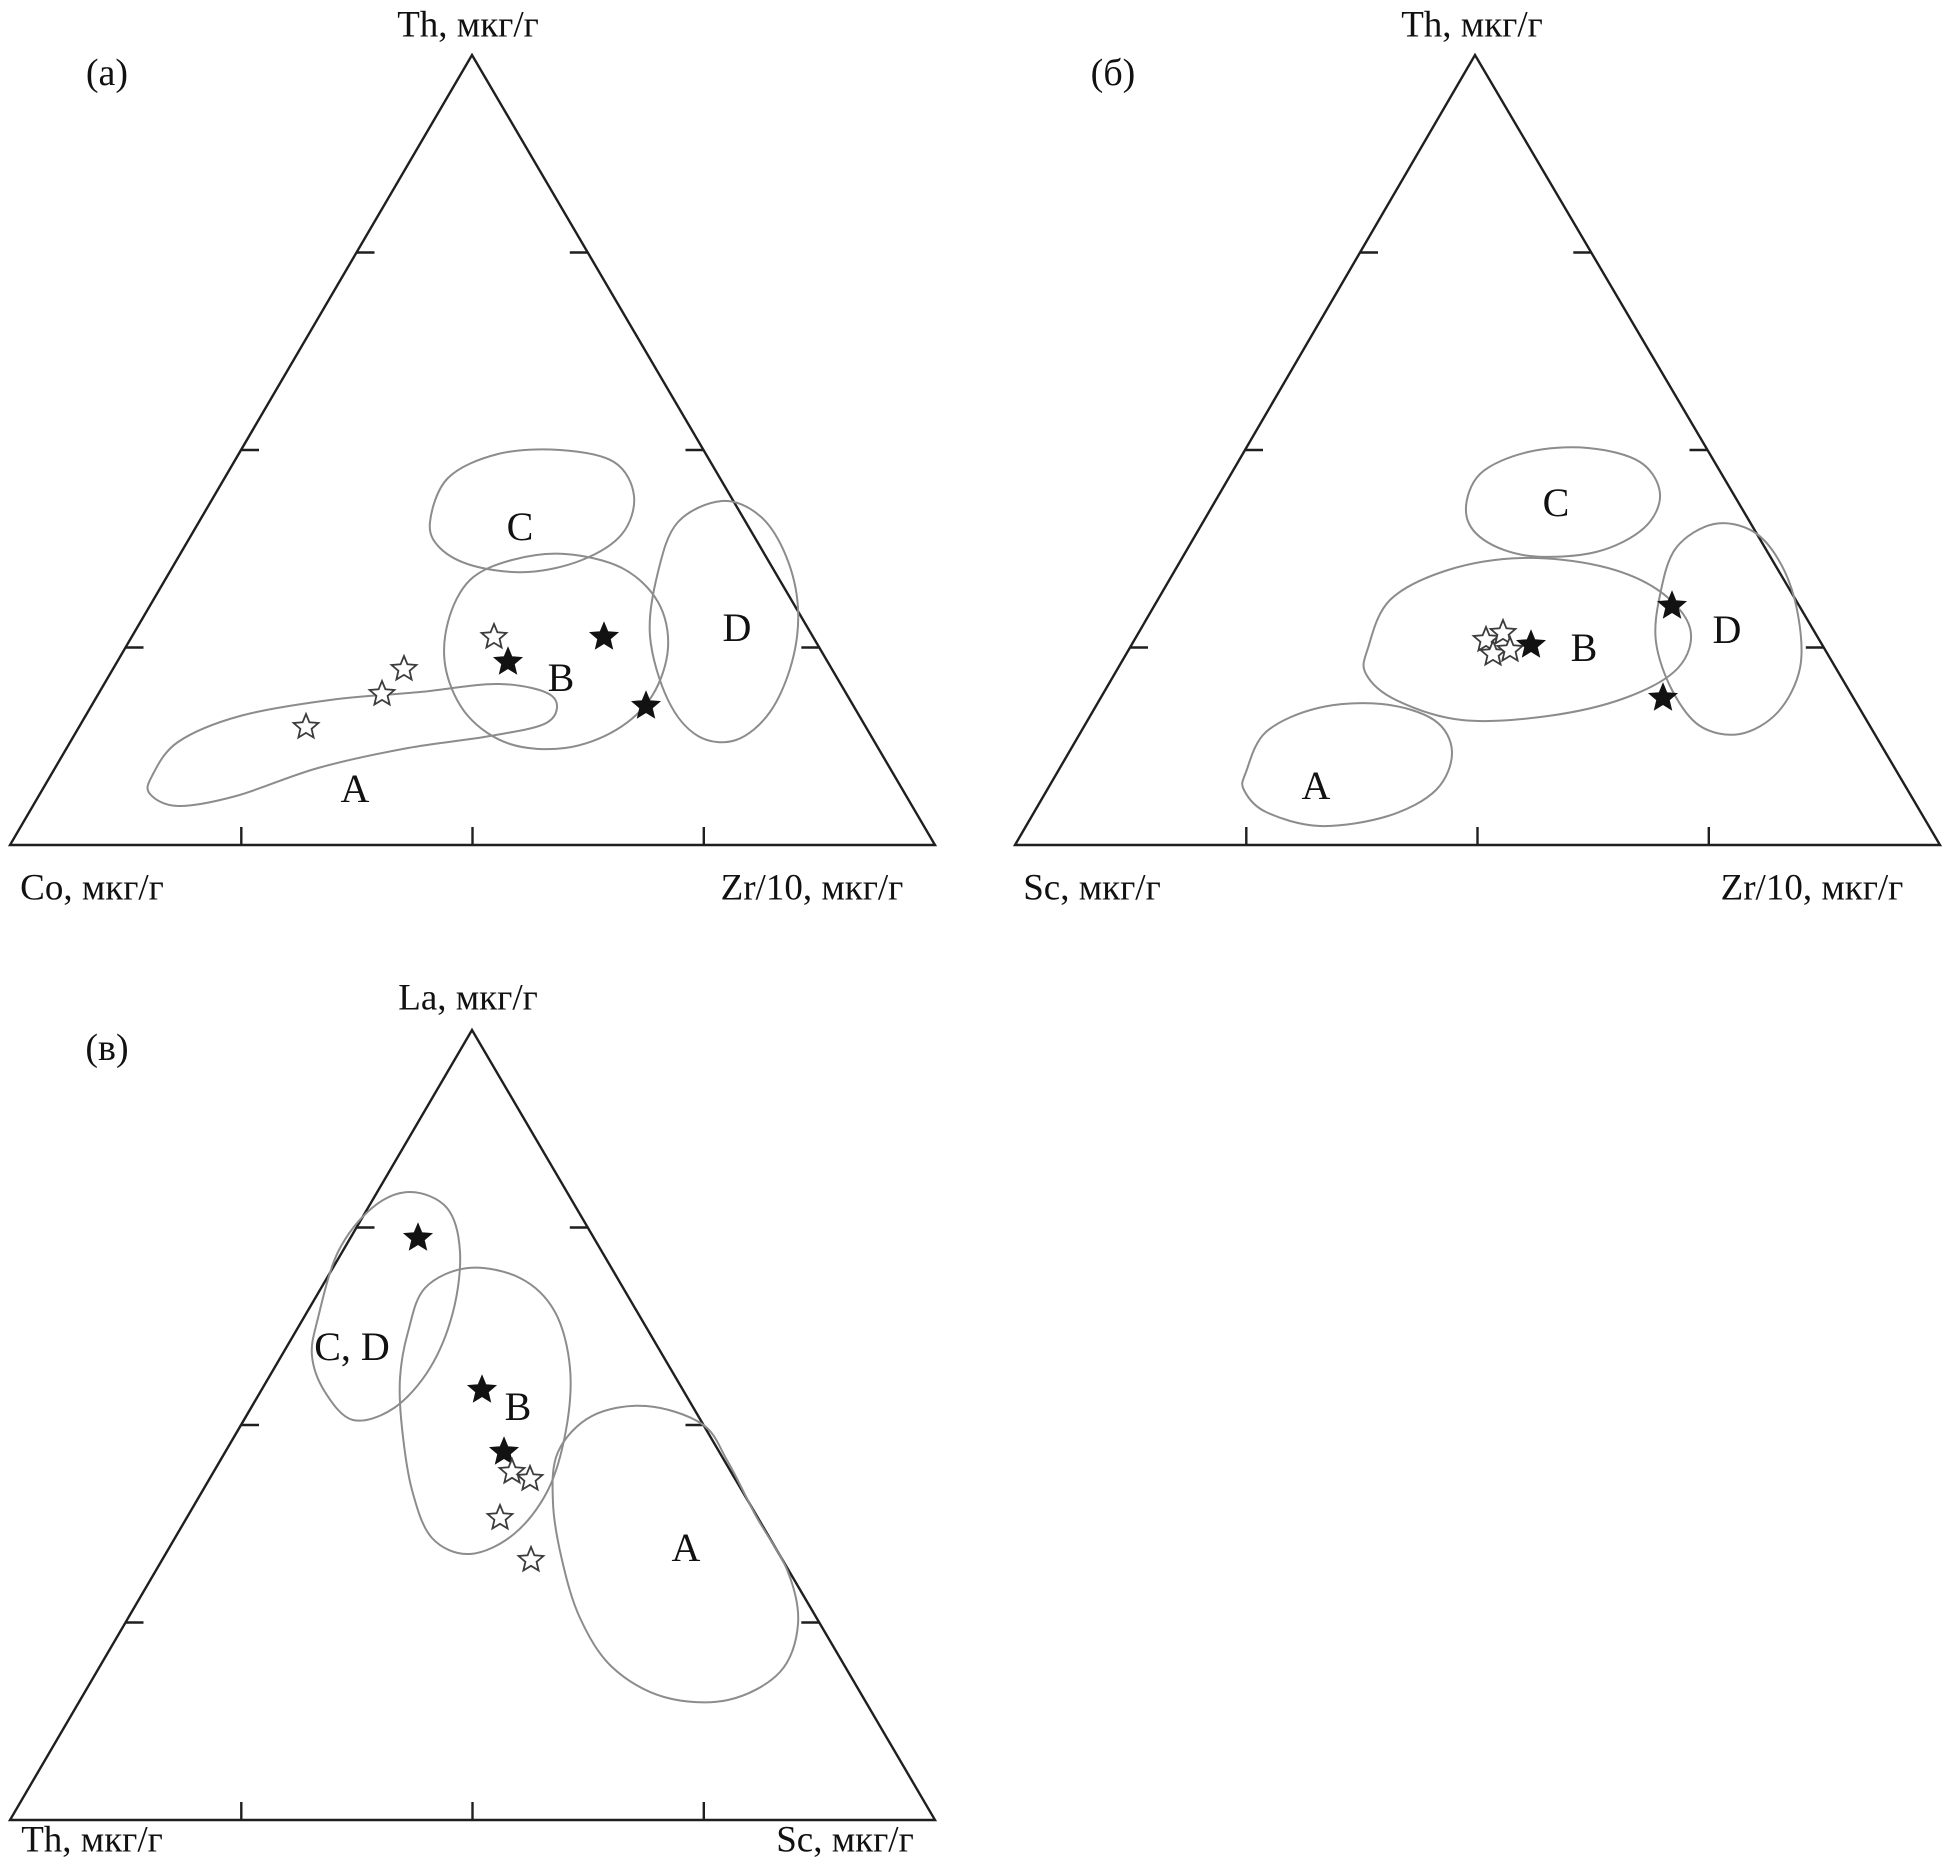 Image resolution: width=1945 pixels, height=1858 pixels. Describe the element at coordinates (737, 627) in the screenshot. I see `panel-a-field-label-d: D` at that location.